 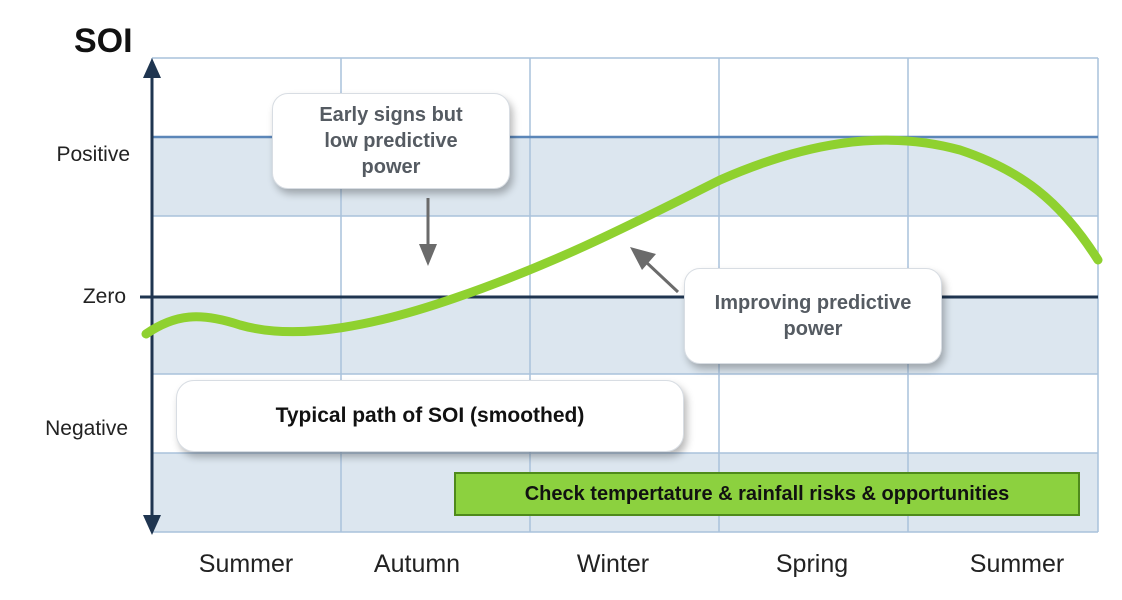 I want to click on y-axis-arrow-down-icon, so click(x=152, y=525).